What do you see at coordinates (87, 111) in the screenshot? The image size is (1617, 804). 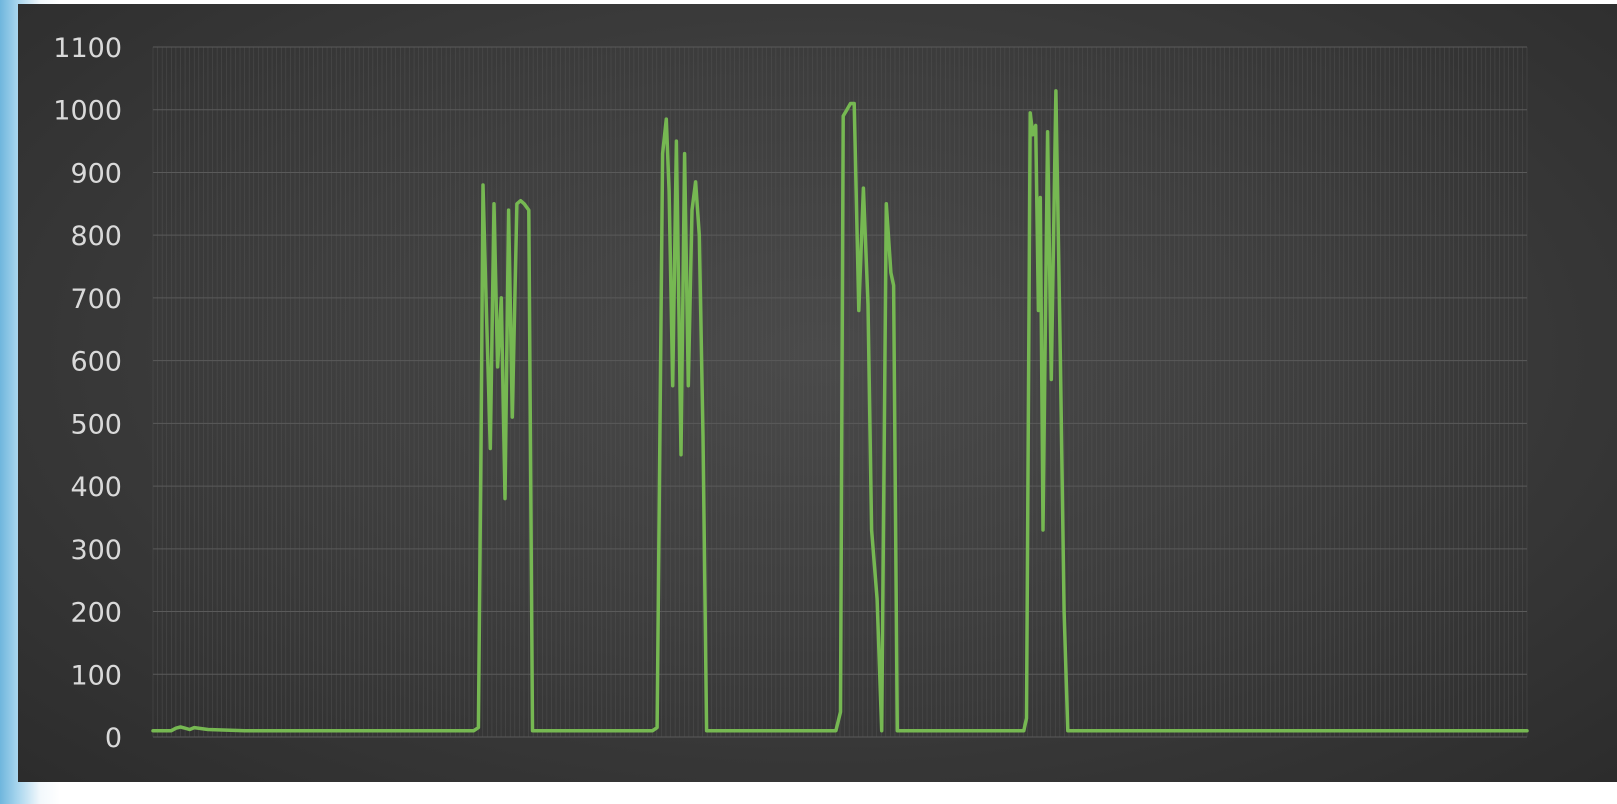 I see `y-tick-label: 1000` at bounding box center [87, 111].